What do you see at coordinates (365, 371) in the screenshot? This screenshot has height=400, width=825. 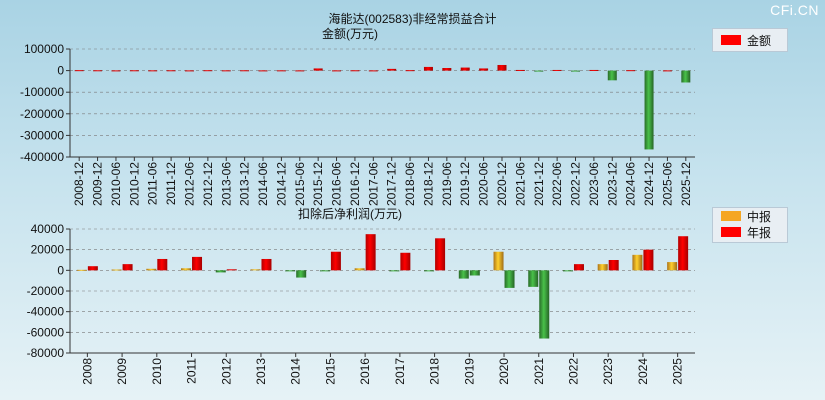 I see `chart2-xtick-label: 2016` at bounding box center [365, 371].